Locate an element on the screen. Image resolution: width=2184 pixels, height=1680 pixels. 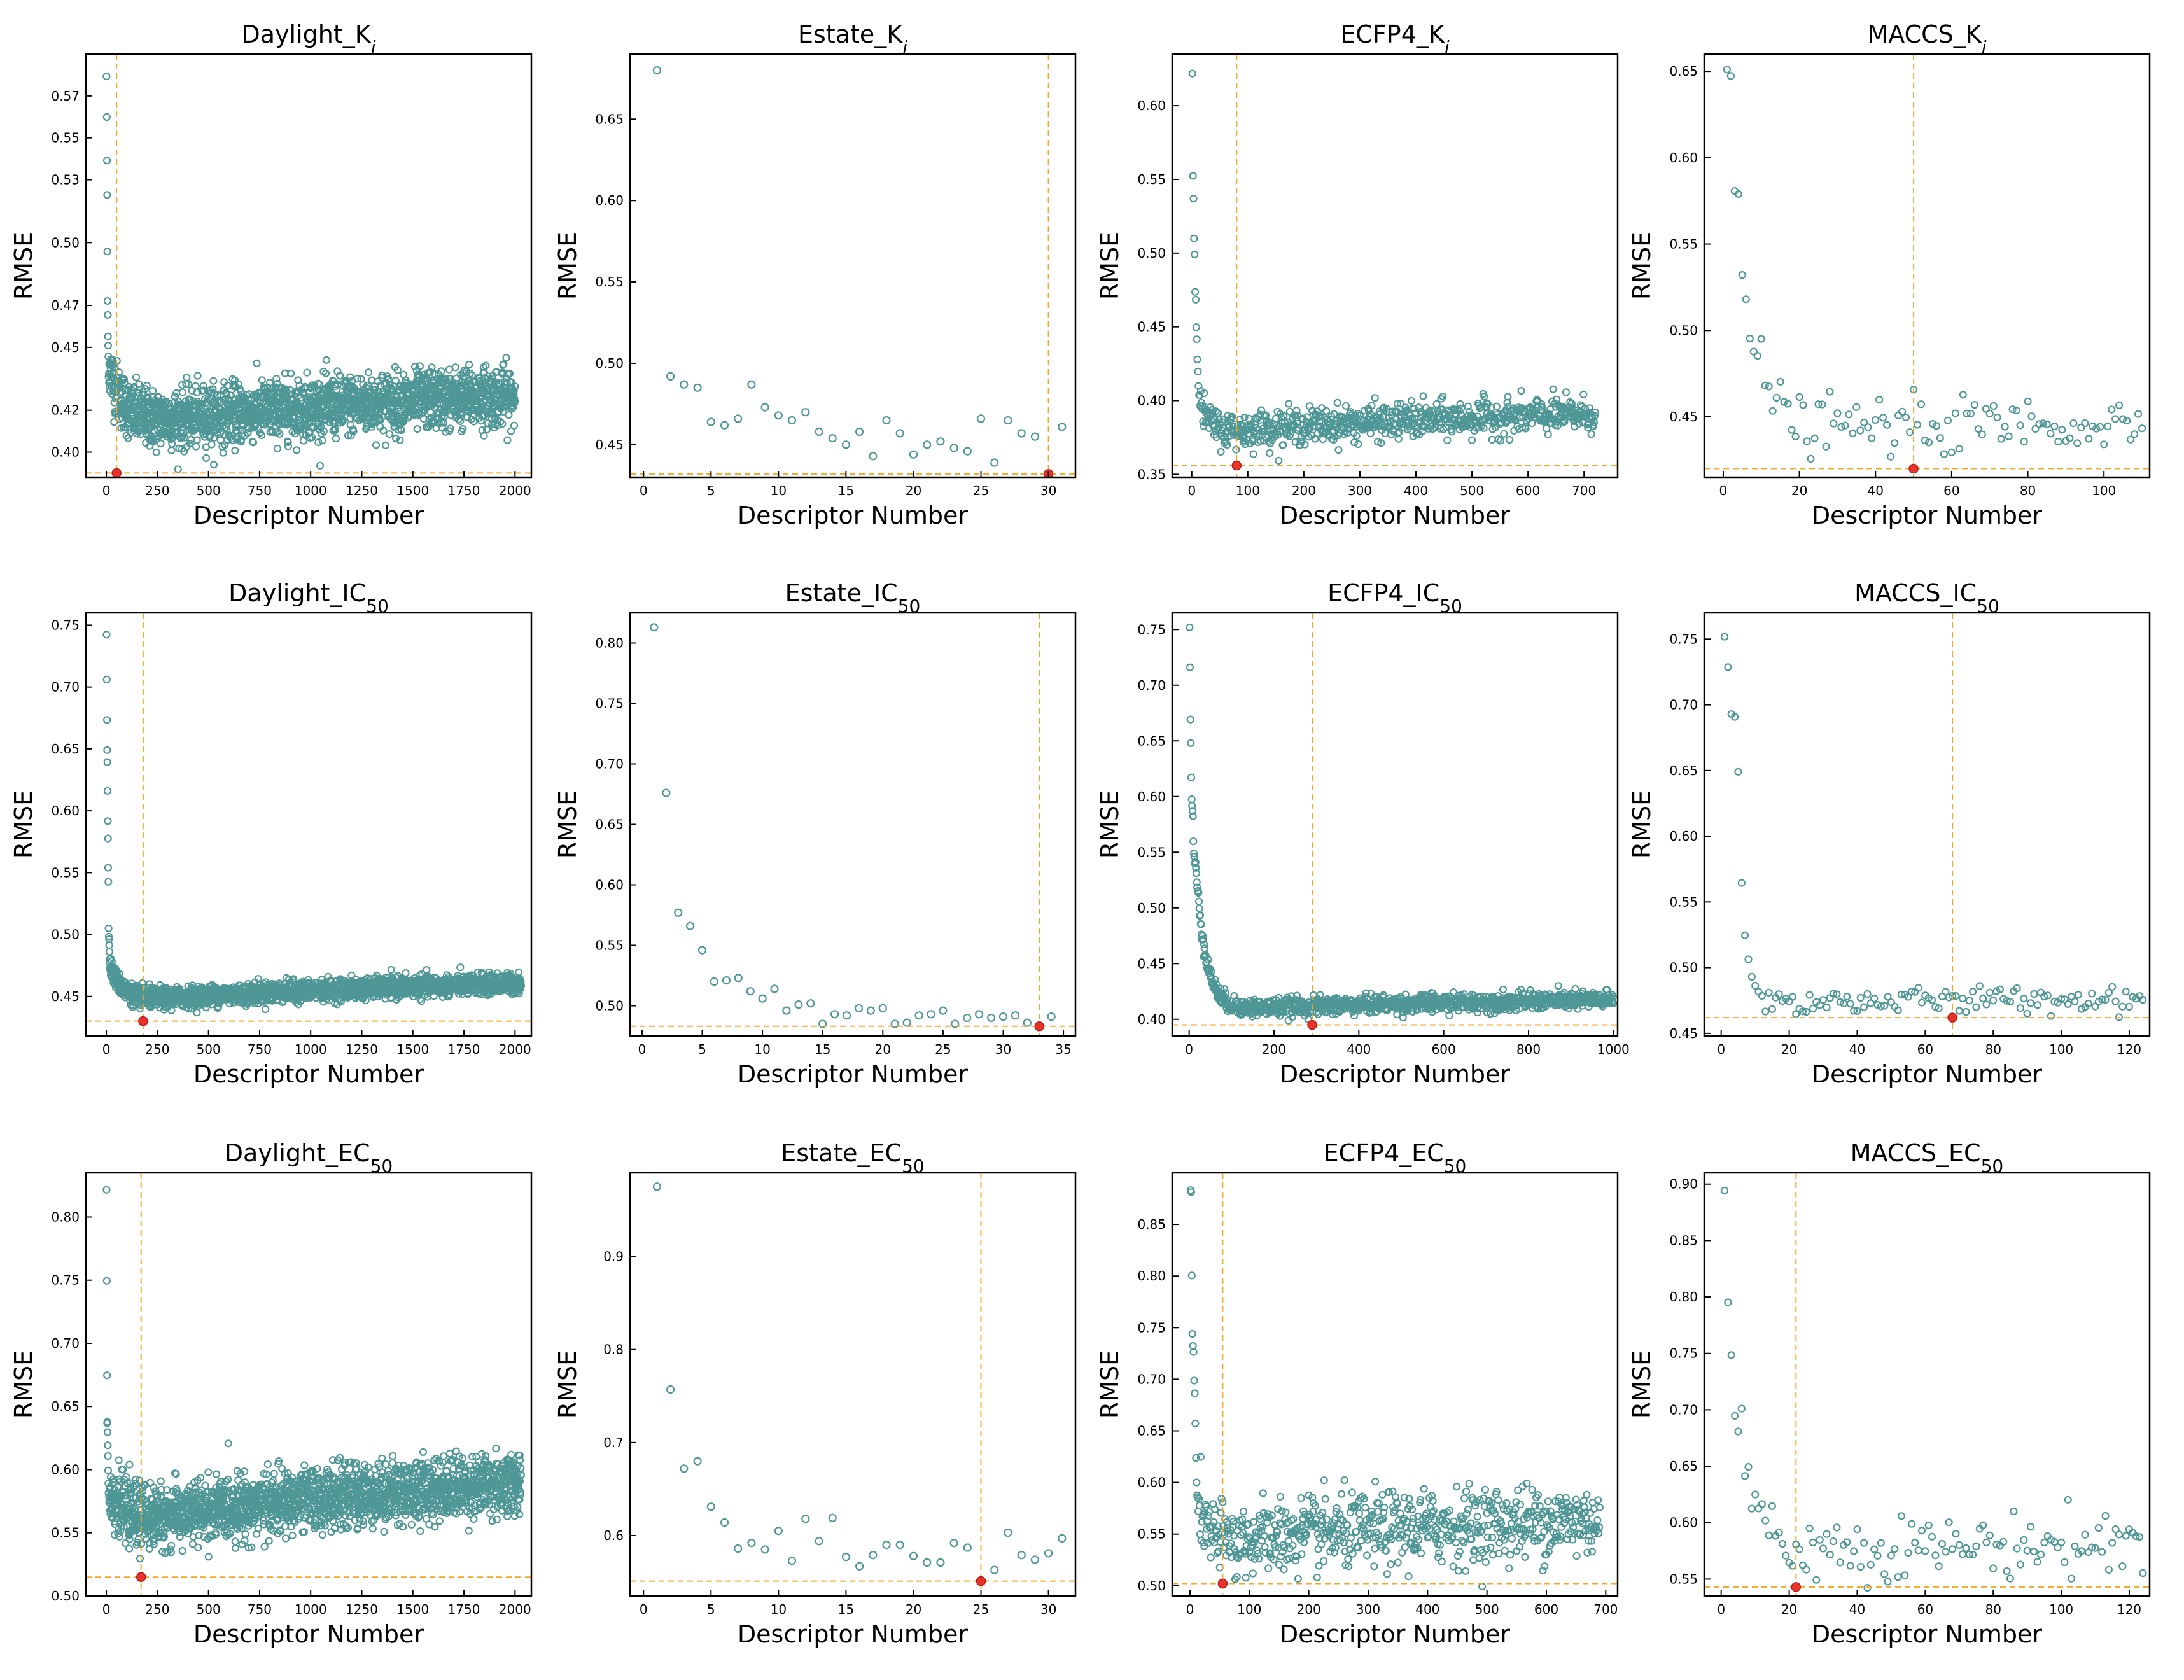
chart-title-main: ECFP4_K is located at coordinates (1392, 34).